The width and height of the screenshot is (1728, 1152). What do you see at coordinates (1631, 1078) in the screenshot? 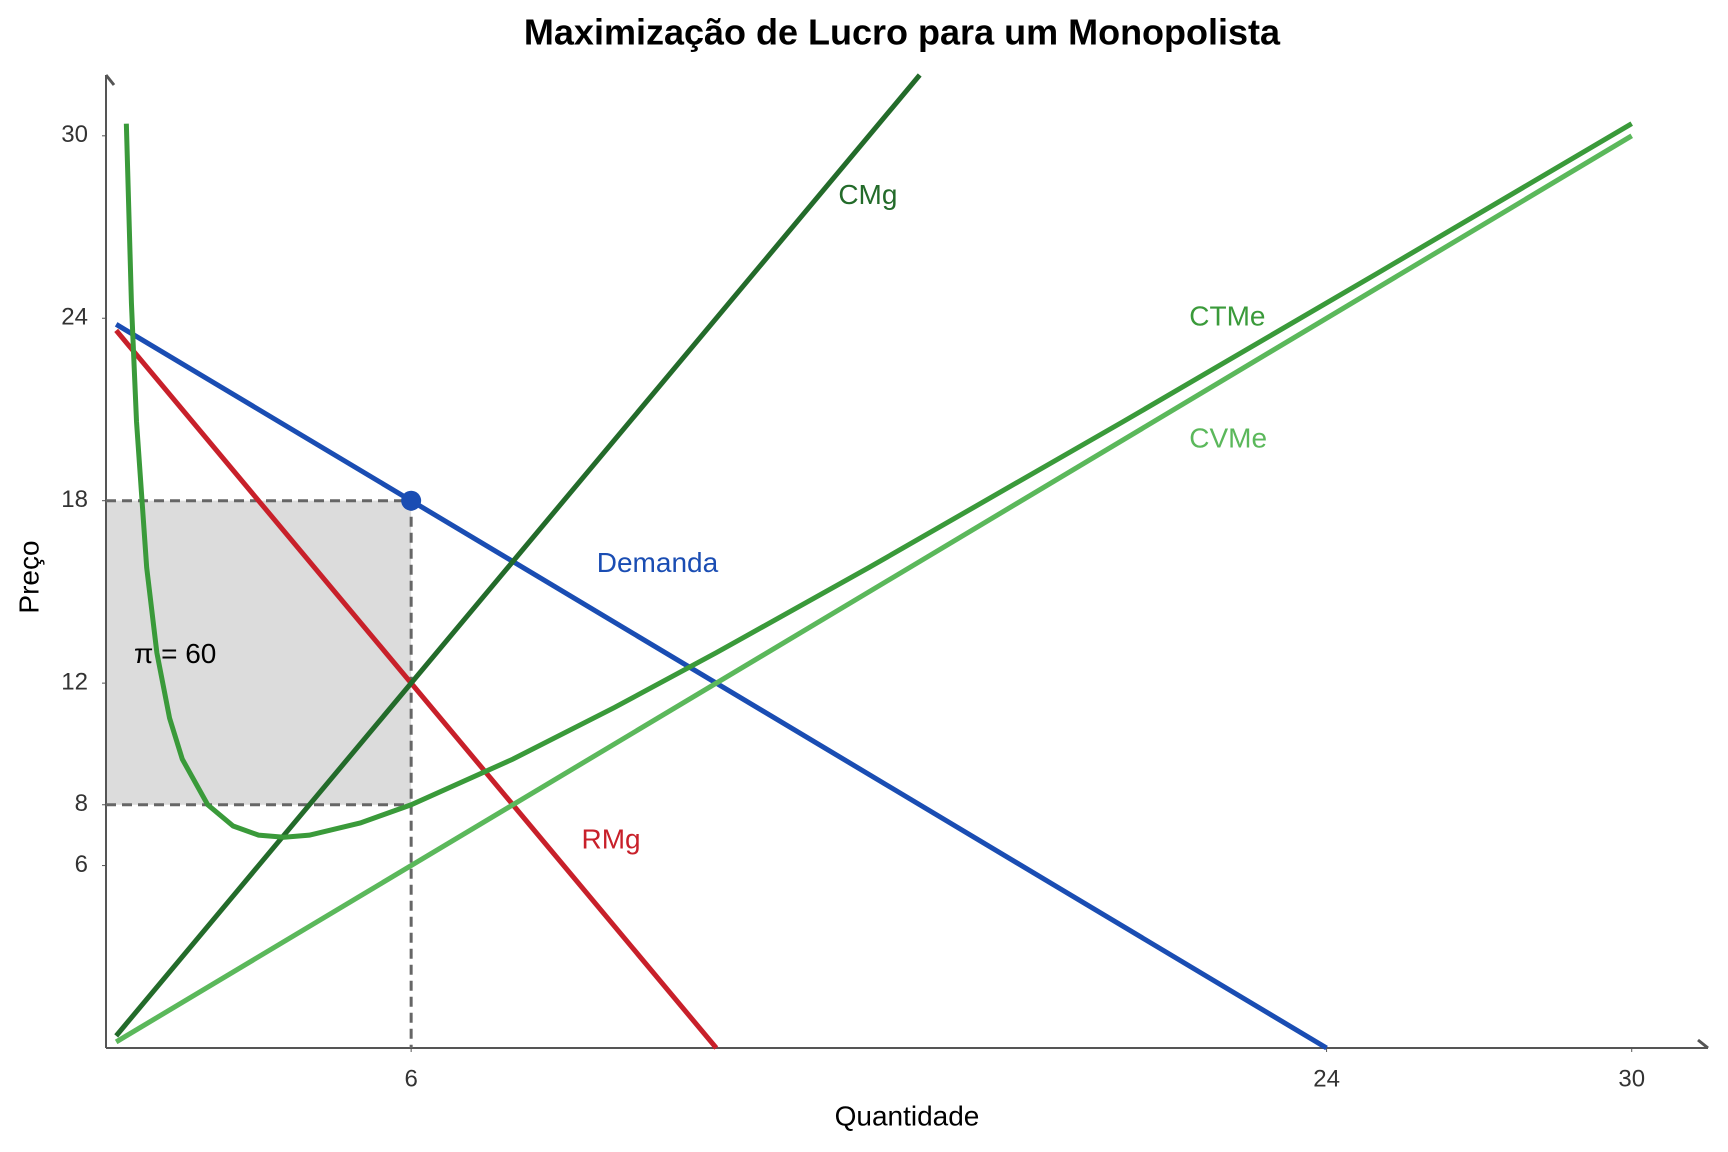
I see `x-tick-label: 30` at bounding box center [1631, 1078].